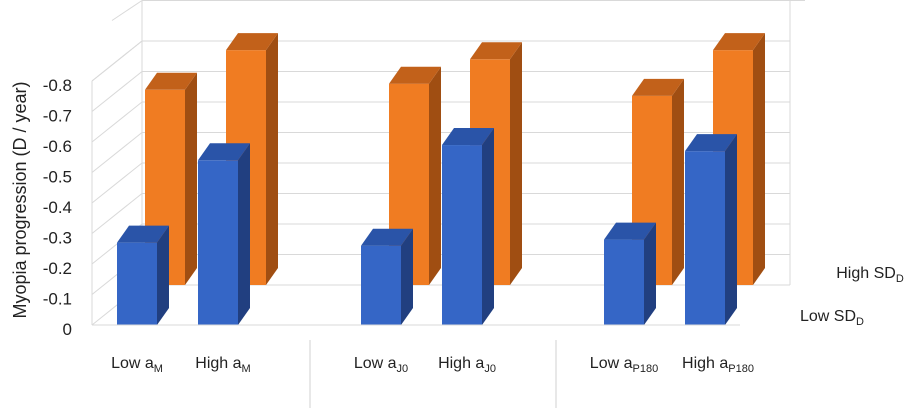 The image size is (904, 409). I want to click on x-tick-label: Low aM, so click(137, 365).